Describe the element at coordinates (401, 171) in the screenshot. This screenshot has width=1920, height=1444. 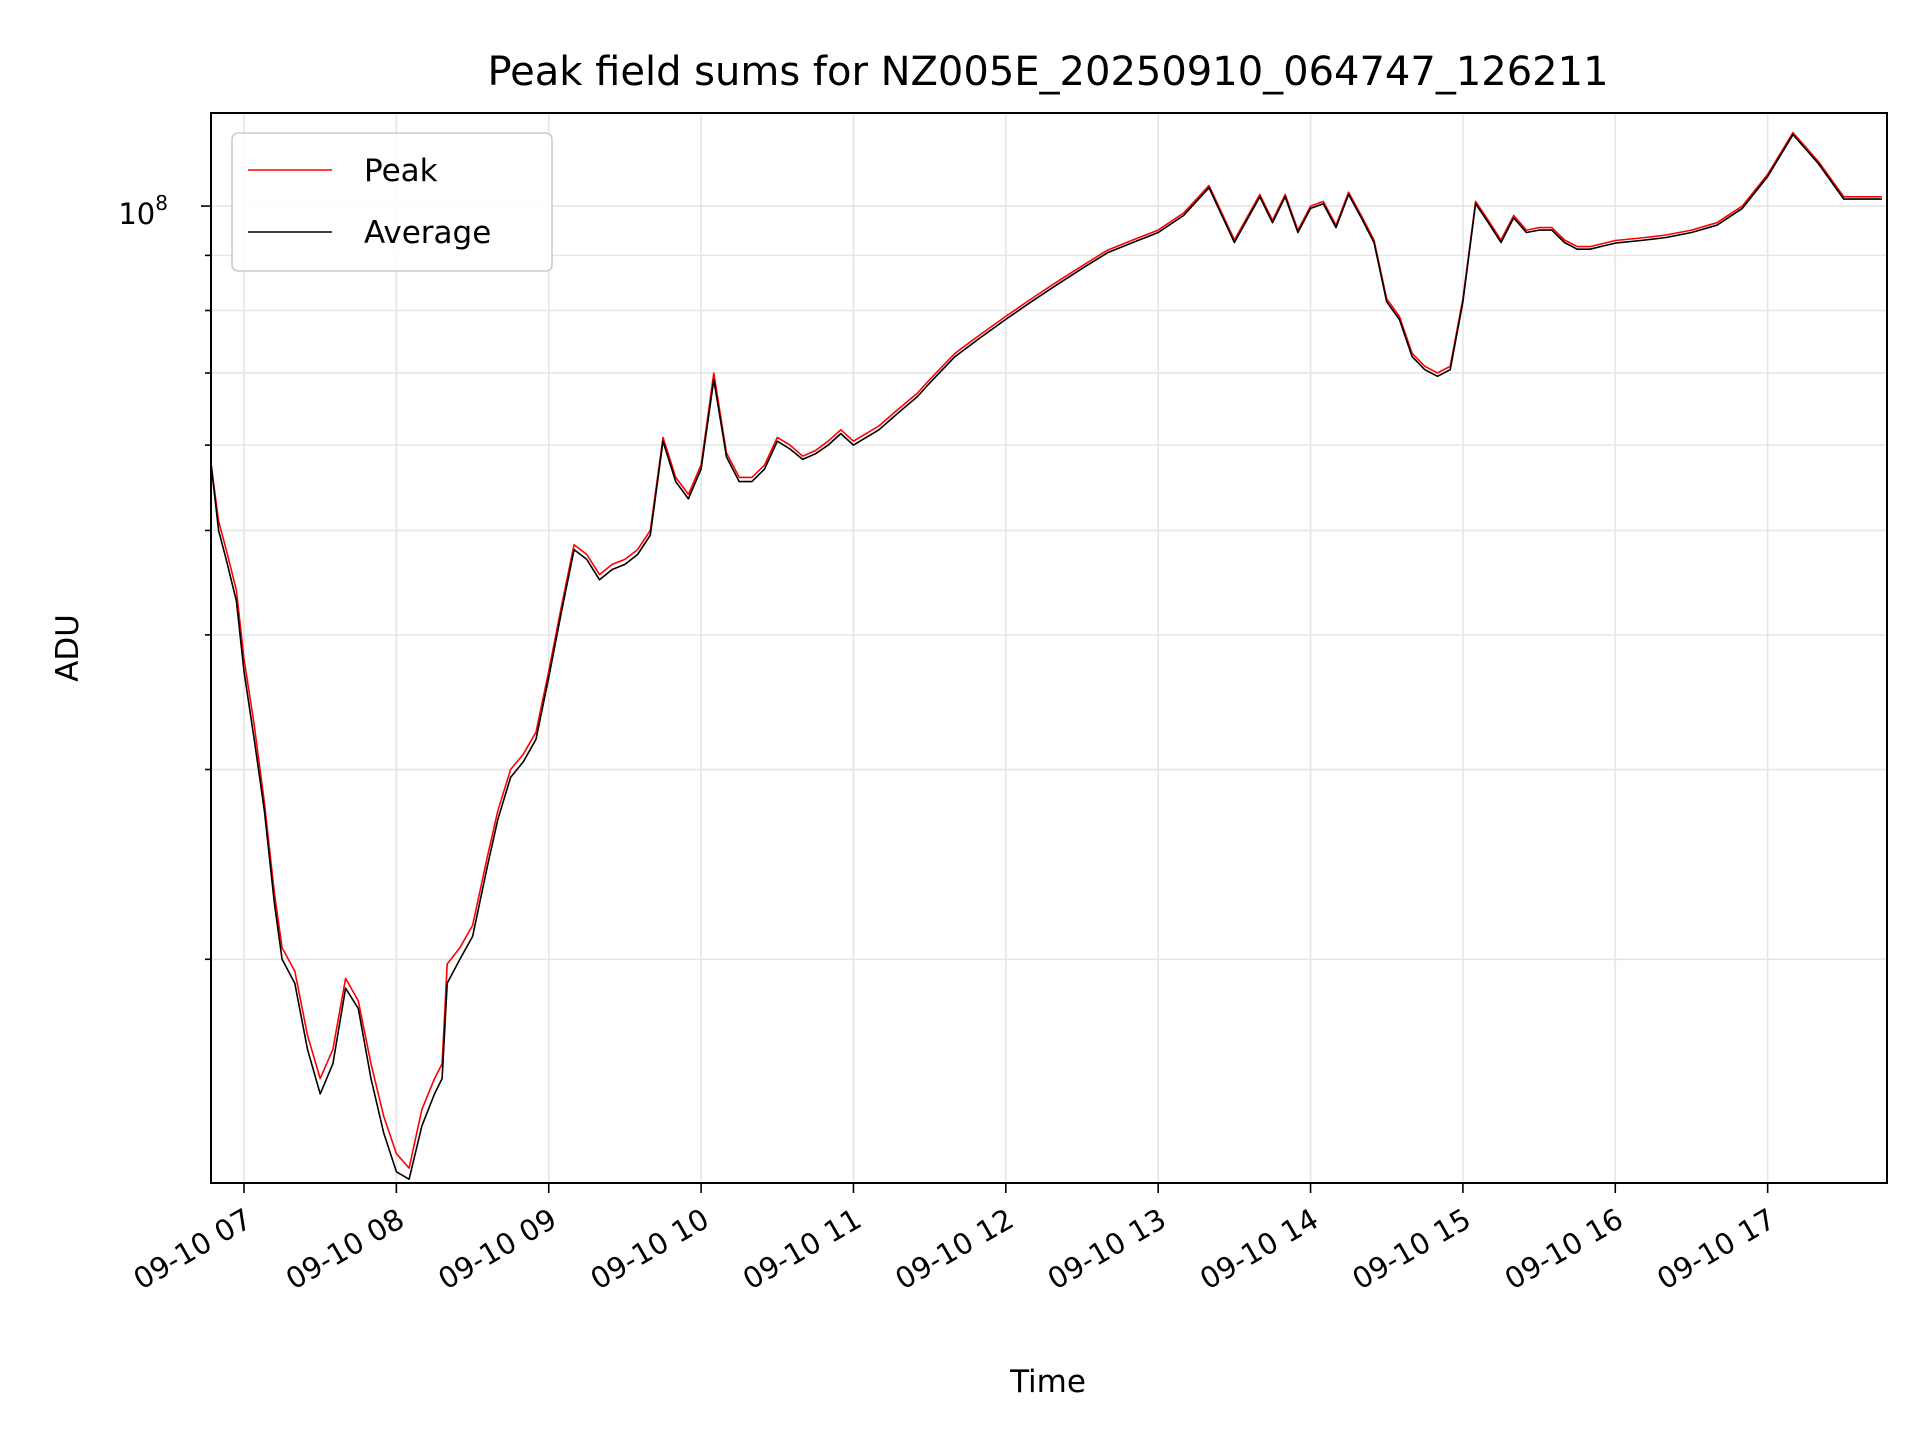
I see `legend-label-peak: Peak` at that location.